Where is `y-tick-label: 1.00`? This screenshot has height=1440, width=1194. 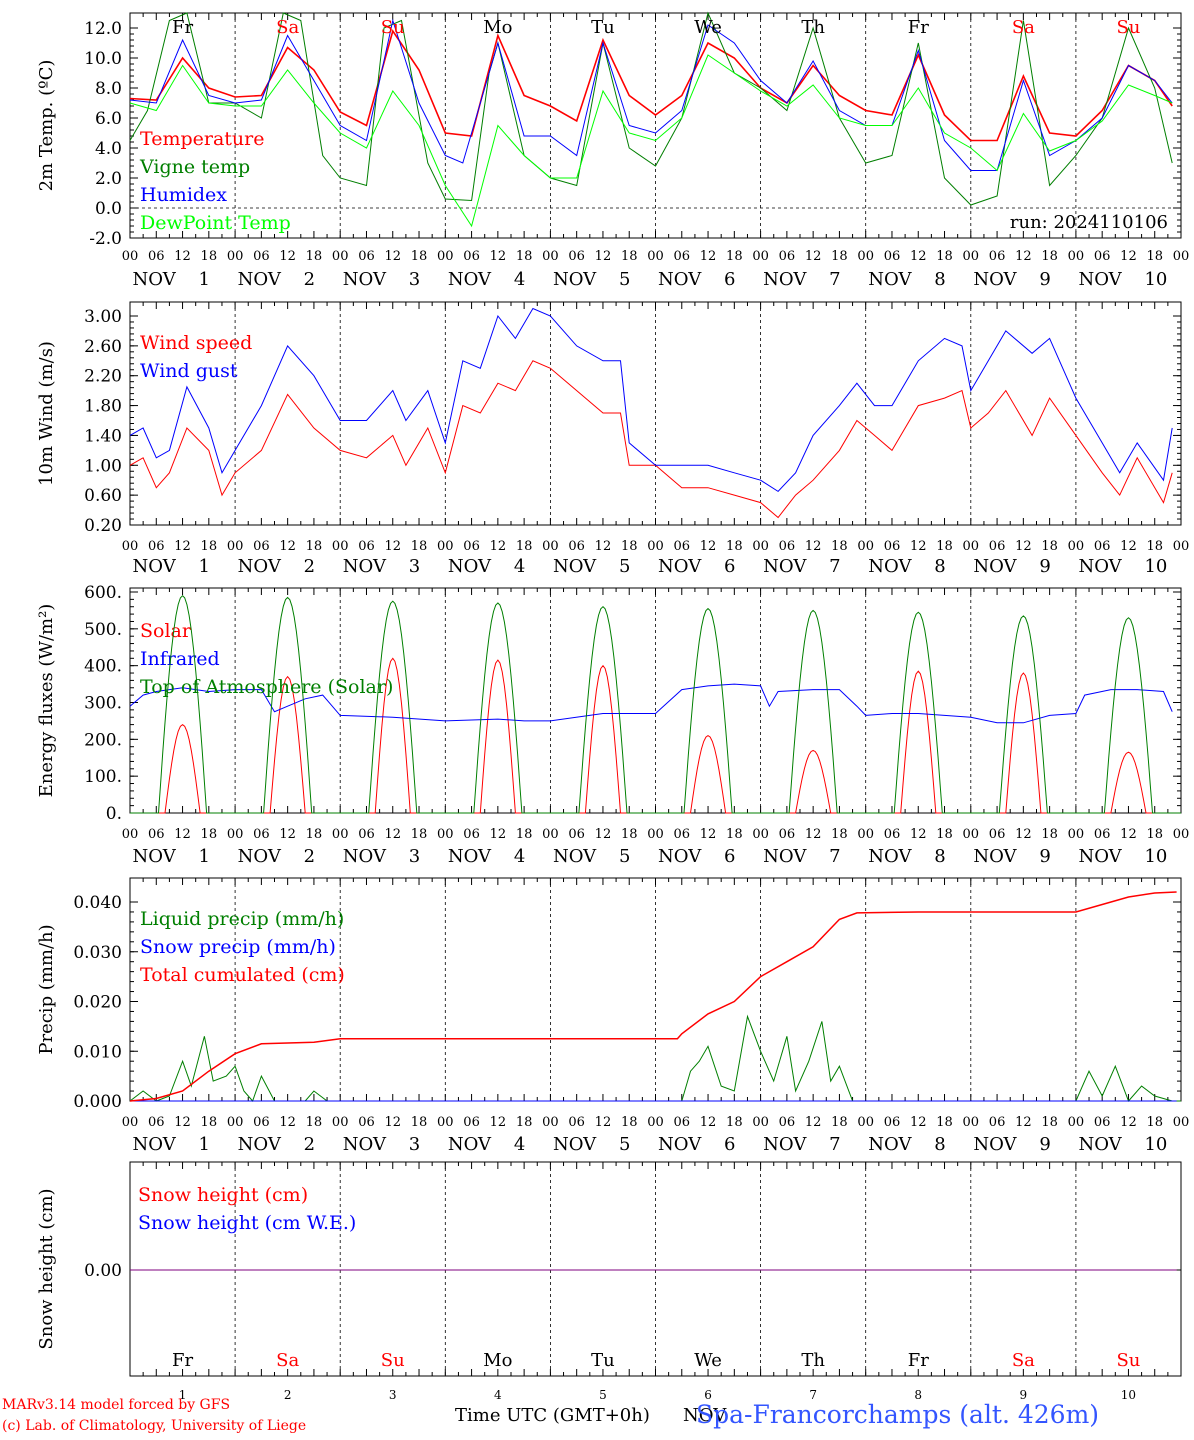 y-tick-label: 1.00 is located at coordinates (103, 466).